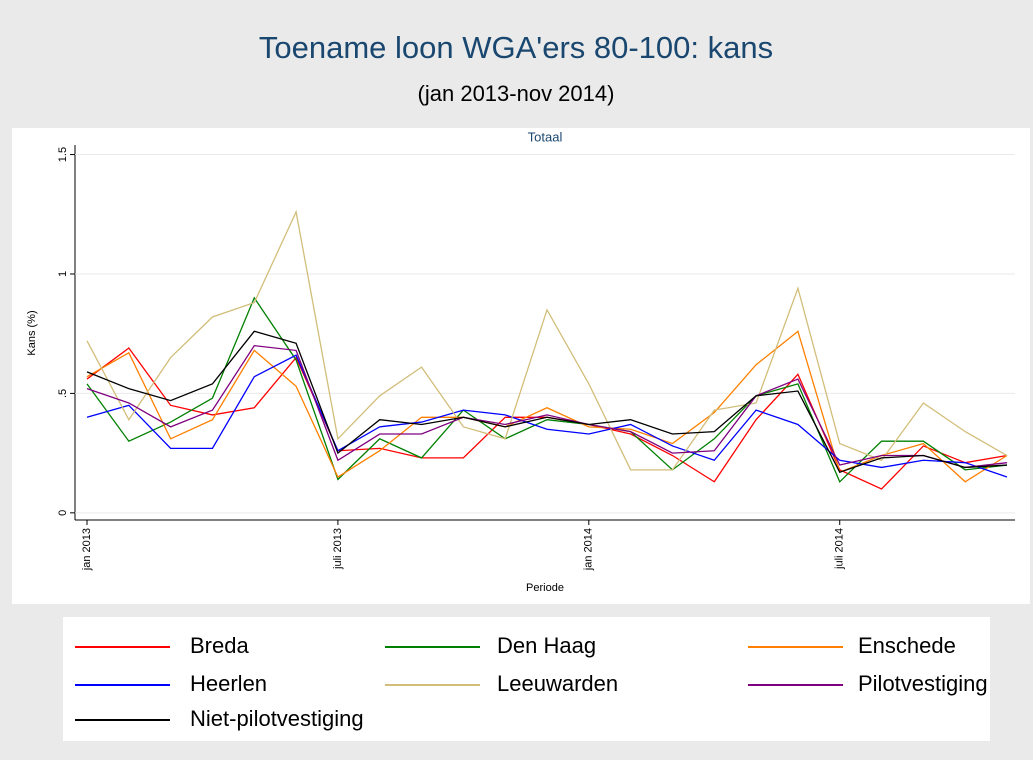 Image resolution: width=1033 pixels, height=760 pixels. Describe the element at coordinates (63, 274) in the screenshot. I see `y-tick-label: 1` at that location.